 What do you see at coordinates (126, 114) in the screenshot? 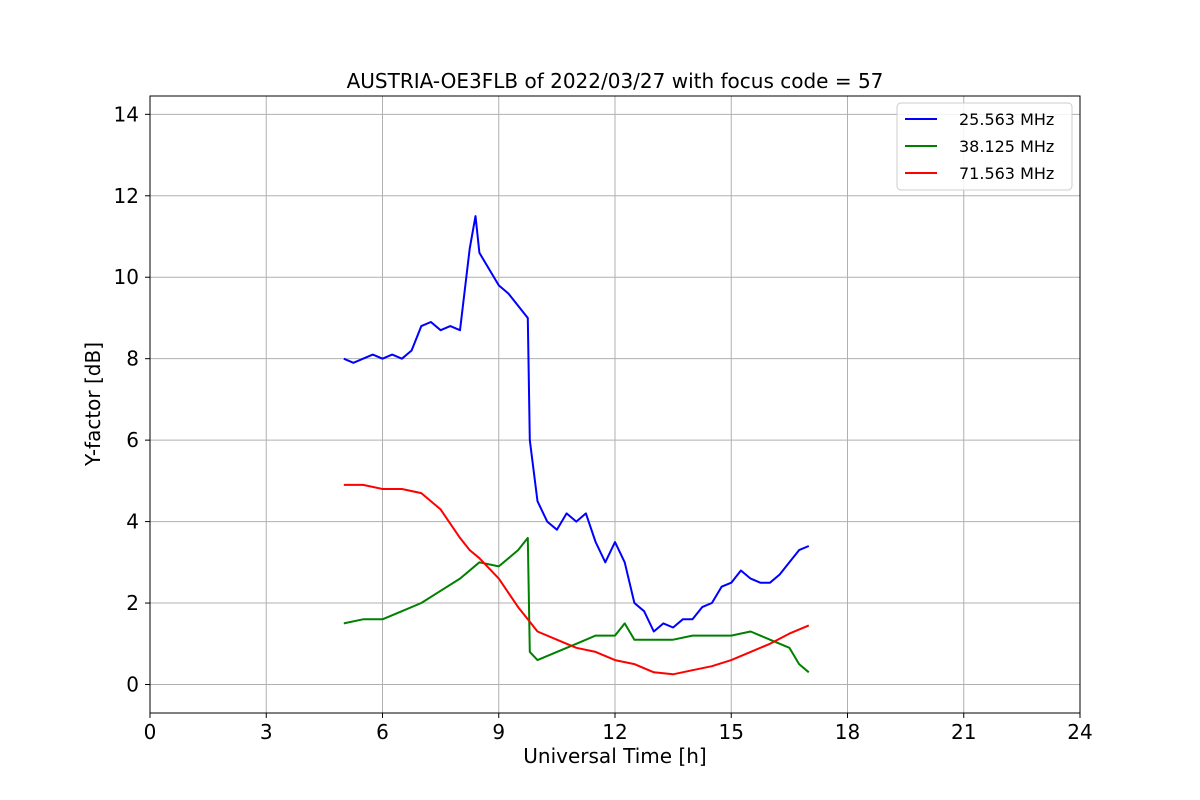
I see `y-tick-label: 14` at bounding box center [126, 114].